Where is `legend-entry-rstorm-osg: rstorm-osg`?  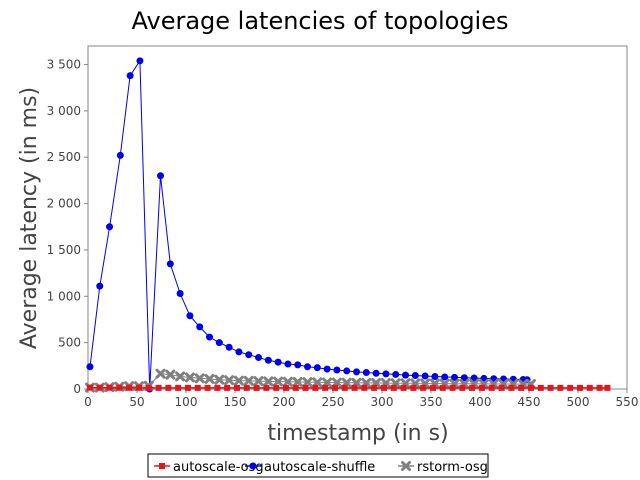
legend-entry-rstorm-osg: rstorm-osg is located at coordinates (443, 467).